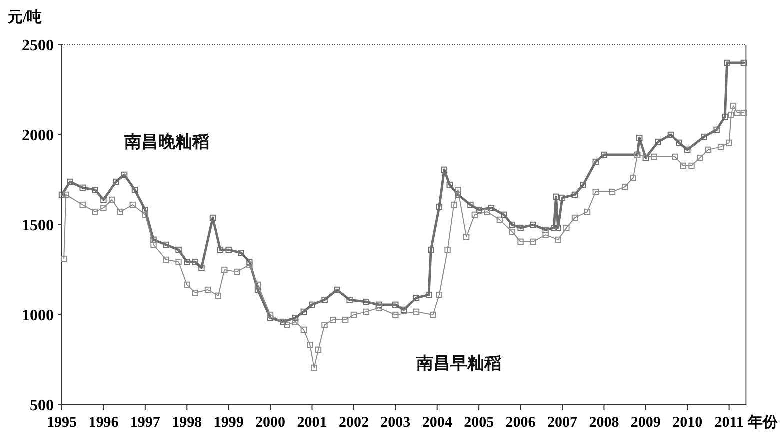  What do you see at coordinates (62, 423) in the screenshot?
I see `x-tick-label: 1995` at bounding box center [62, 423].